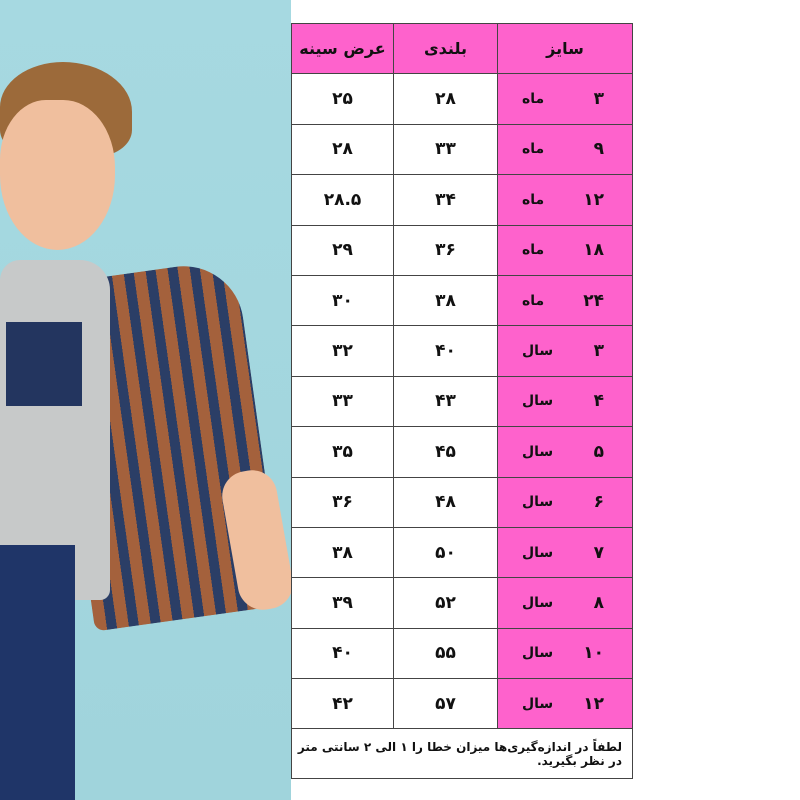 Image resolution: width=800 pixels, height=800 pixels. What do you see at coordinates (565, 99) in the screenshot?
I see `size-cell: ۳ ماه` at bounding box center [565, 99].